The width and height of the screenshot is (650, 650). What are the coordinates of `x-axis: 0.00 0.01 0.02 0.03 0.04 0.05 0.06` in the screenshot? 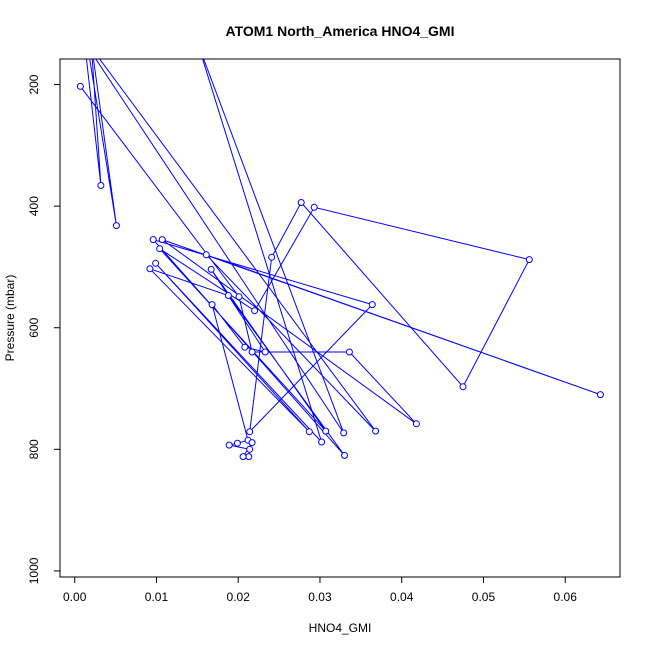 It's located at (320, 590).